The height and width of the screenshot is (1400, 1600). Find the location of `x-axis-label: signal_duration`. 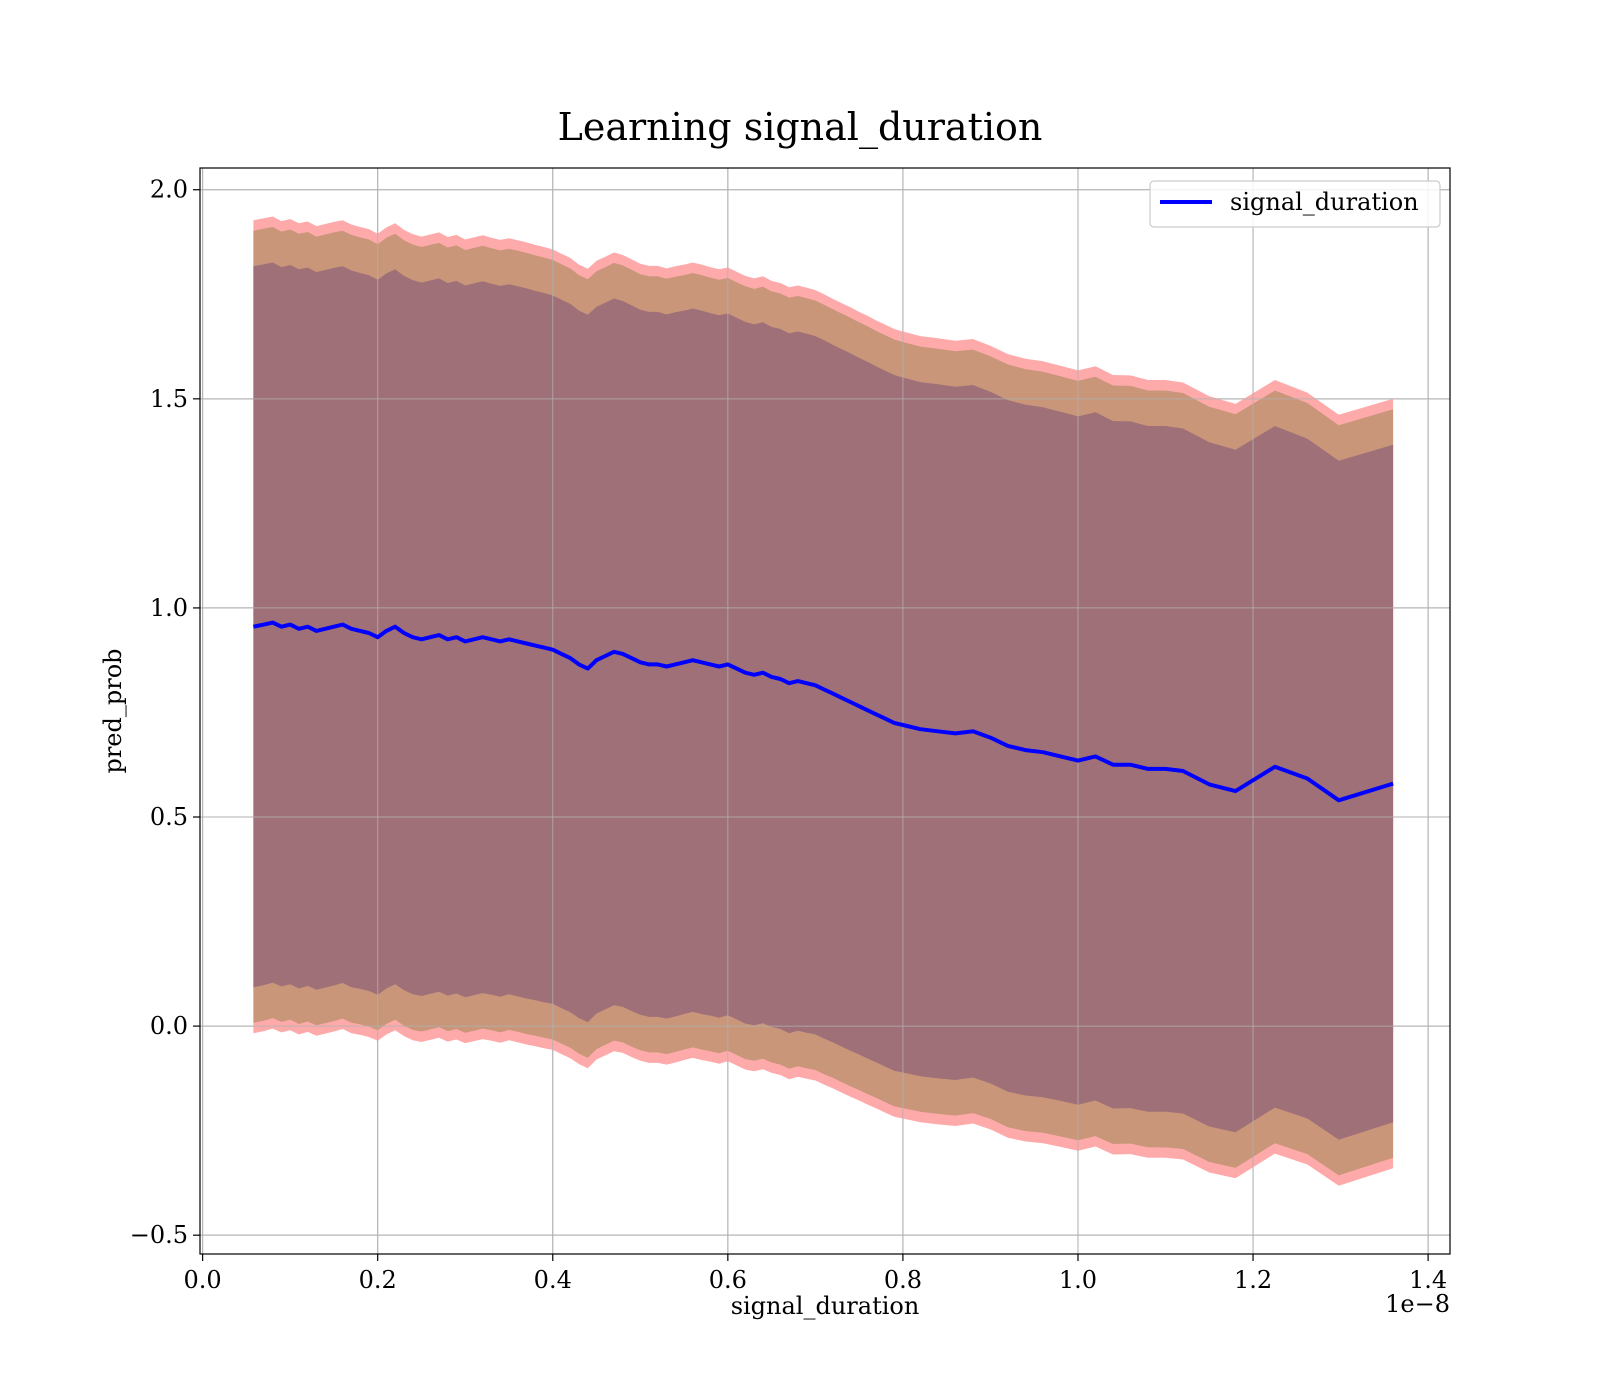

x-axis-label: signal_duration is located at coordinates (825, 1306).